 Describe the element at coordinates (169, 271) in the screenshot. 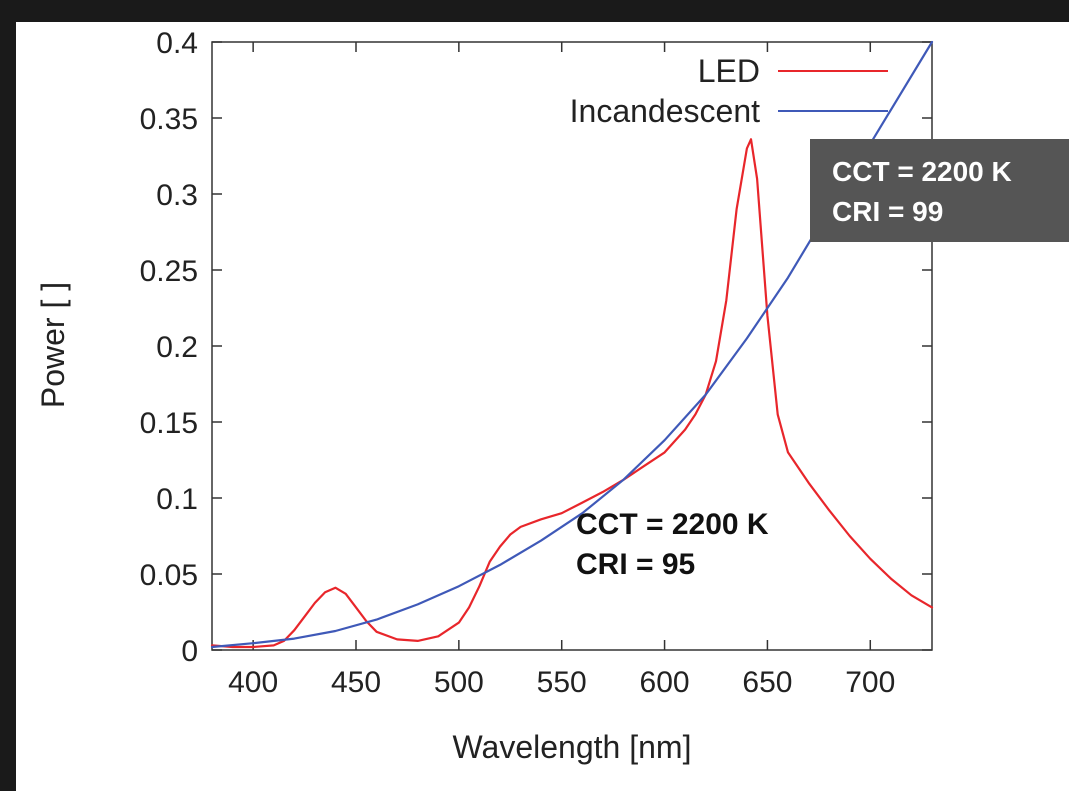

I see `y-tick-label: 0.25` at that location.